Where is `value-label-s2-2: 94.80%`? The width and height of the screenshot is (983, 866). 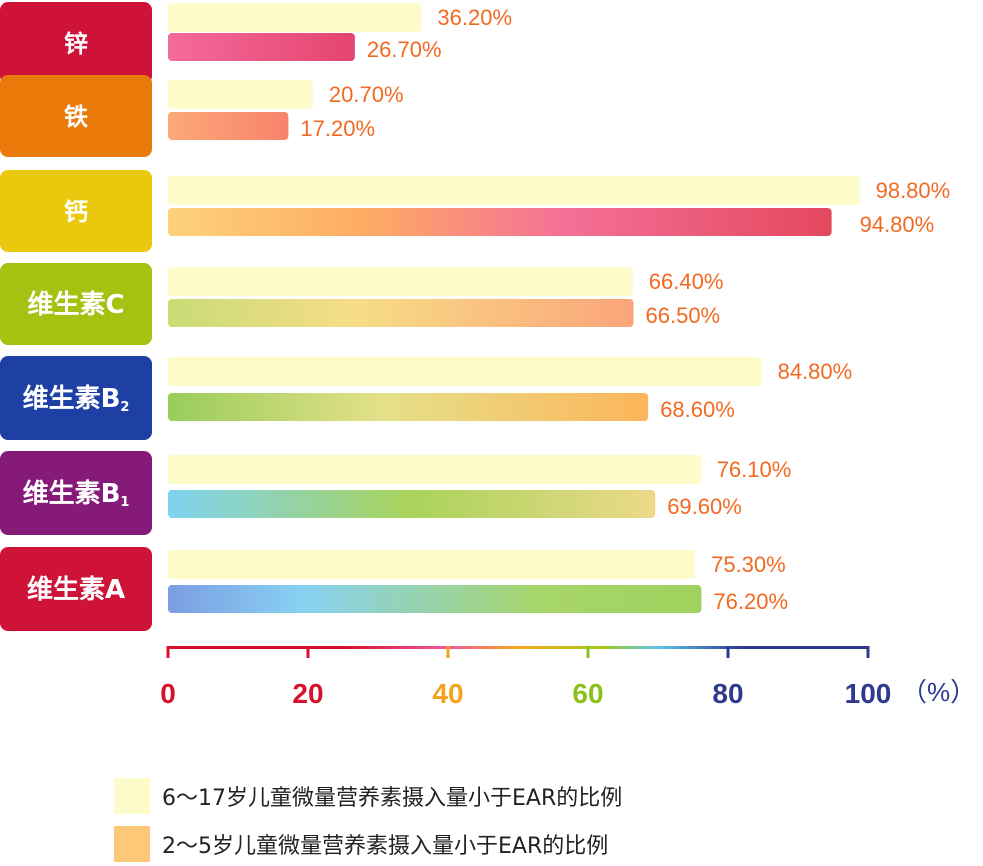
value-label-s2-2: 94.80% is located at coordinates (897, 224).